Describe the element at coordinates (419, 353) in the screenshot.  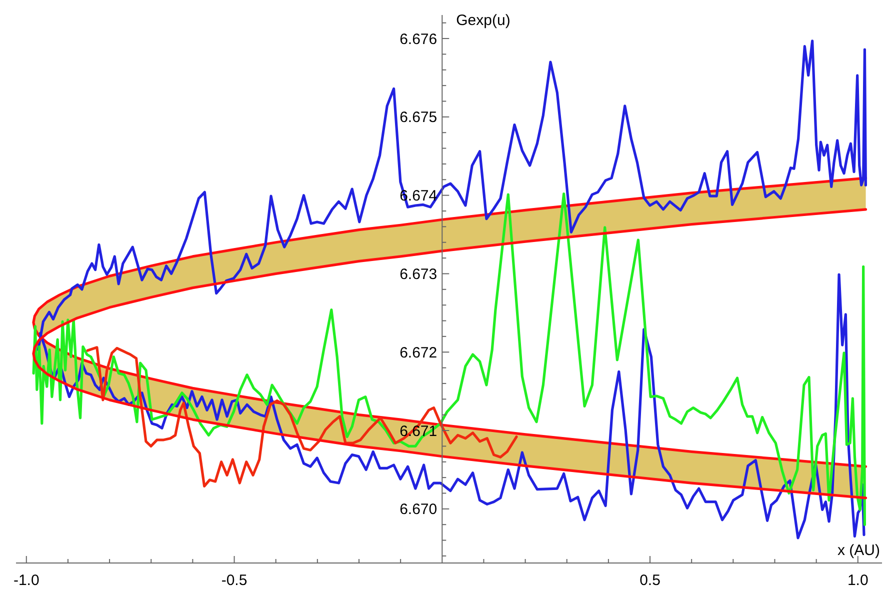
I see `y-tick-label: 6.672` at that location.